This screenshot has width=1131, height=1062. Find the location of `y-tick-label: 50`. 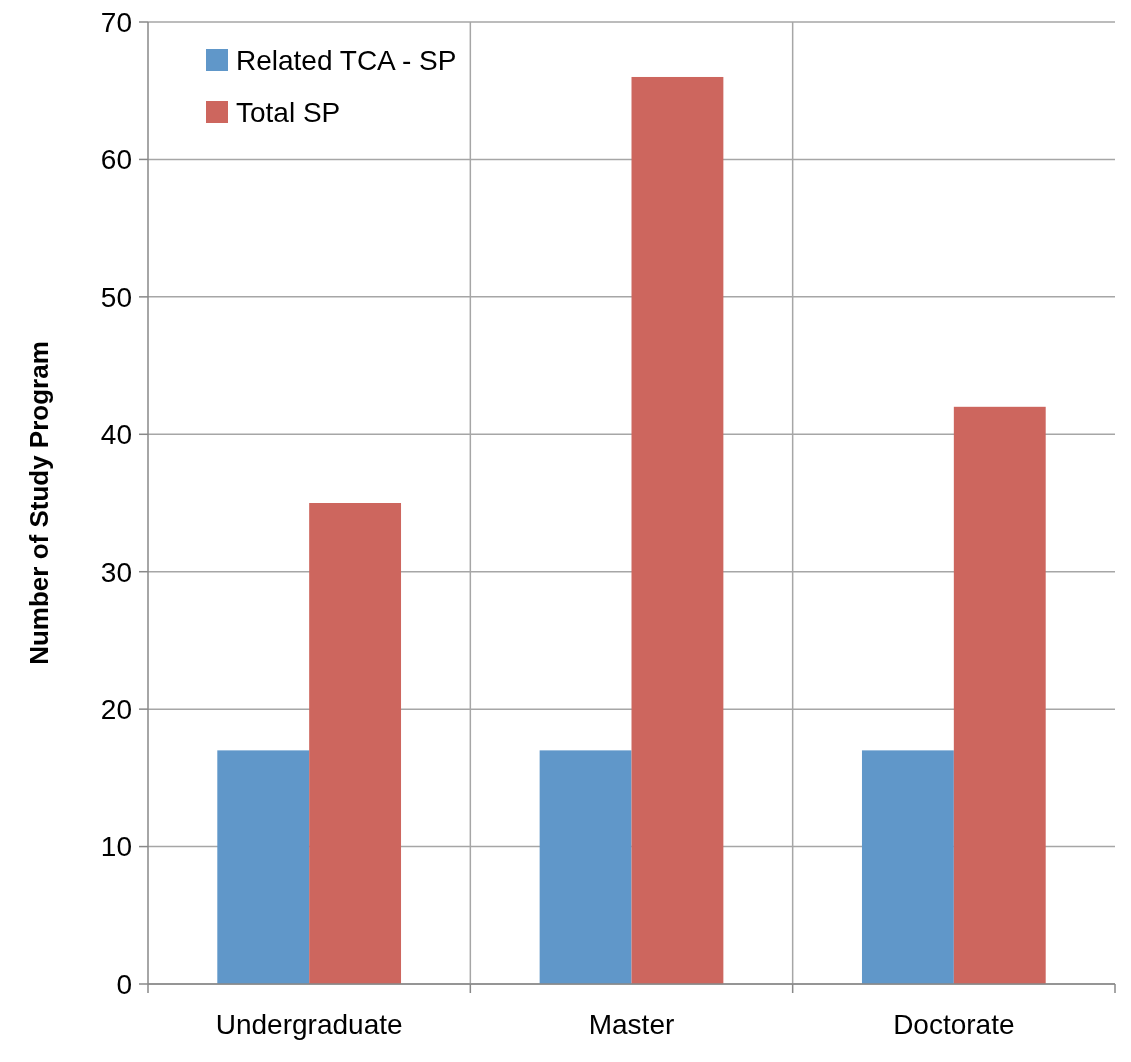

y-tick-label: 50 is located at coordinates (116, 297).